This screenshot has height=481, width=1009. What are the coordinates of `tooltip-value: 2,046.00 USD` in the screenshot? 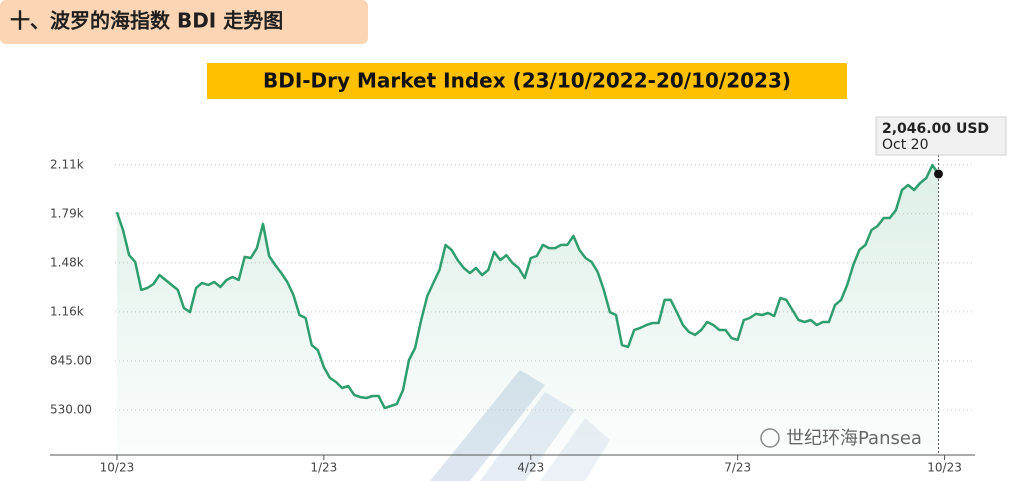 It's located at (935, 129).